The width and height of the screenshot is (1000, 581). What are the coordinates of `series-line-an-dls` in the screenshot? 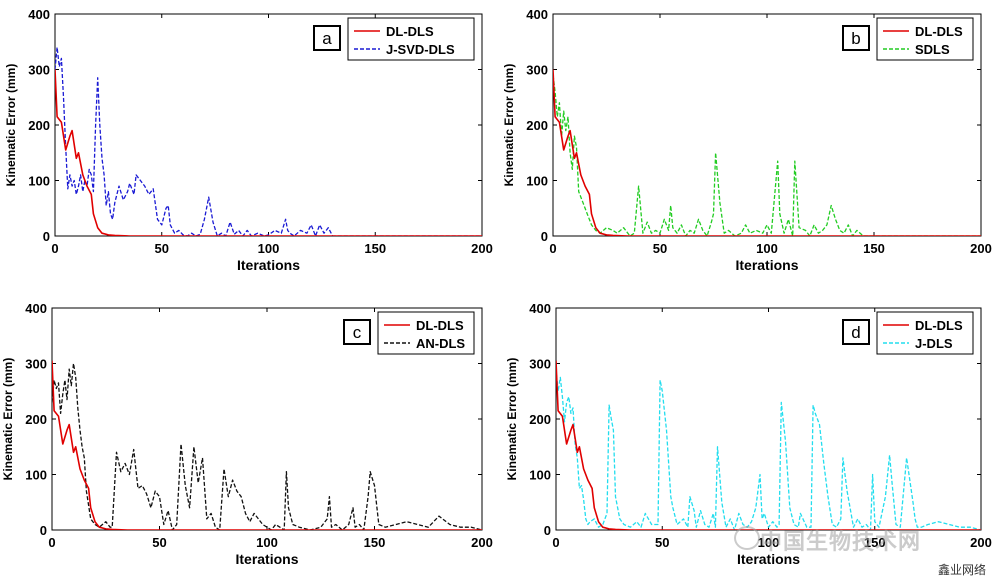 It's located at (267, 446).